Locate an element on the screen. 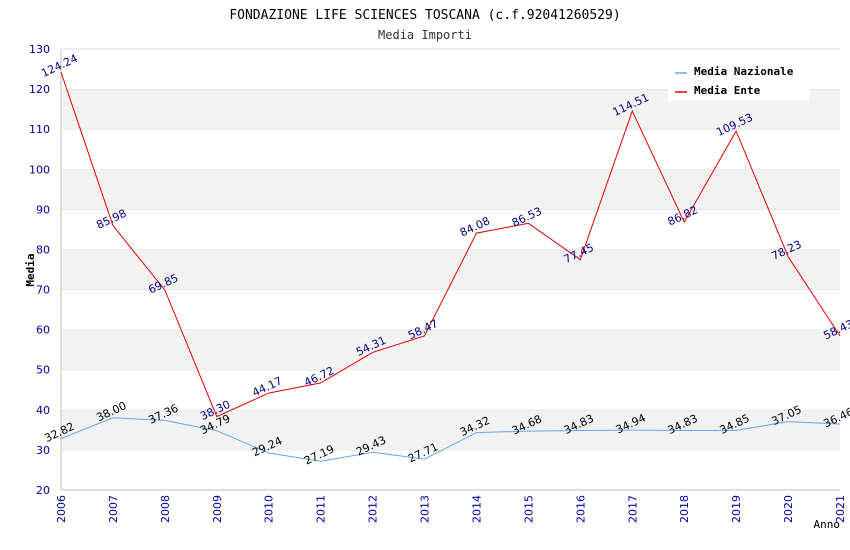 The height and width of the screenshot is (550, 850). legend-label-ente: Media Ente is located at coordinates (727, 90).